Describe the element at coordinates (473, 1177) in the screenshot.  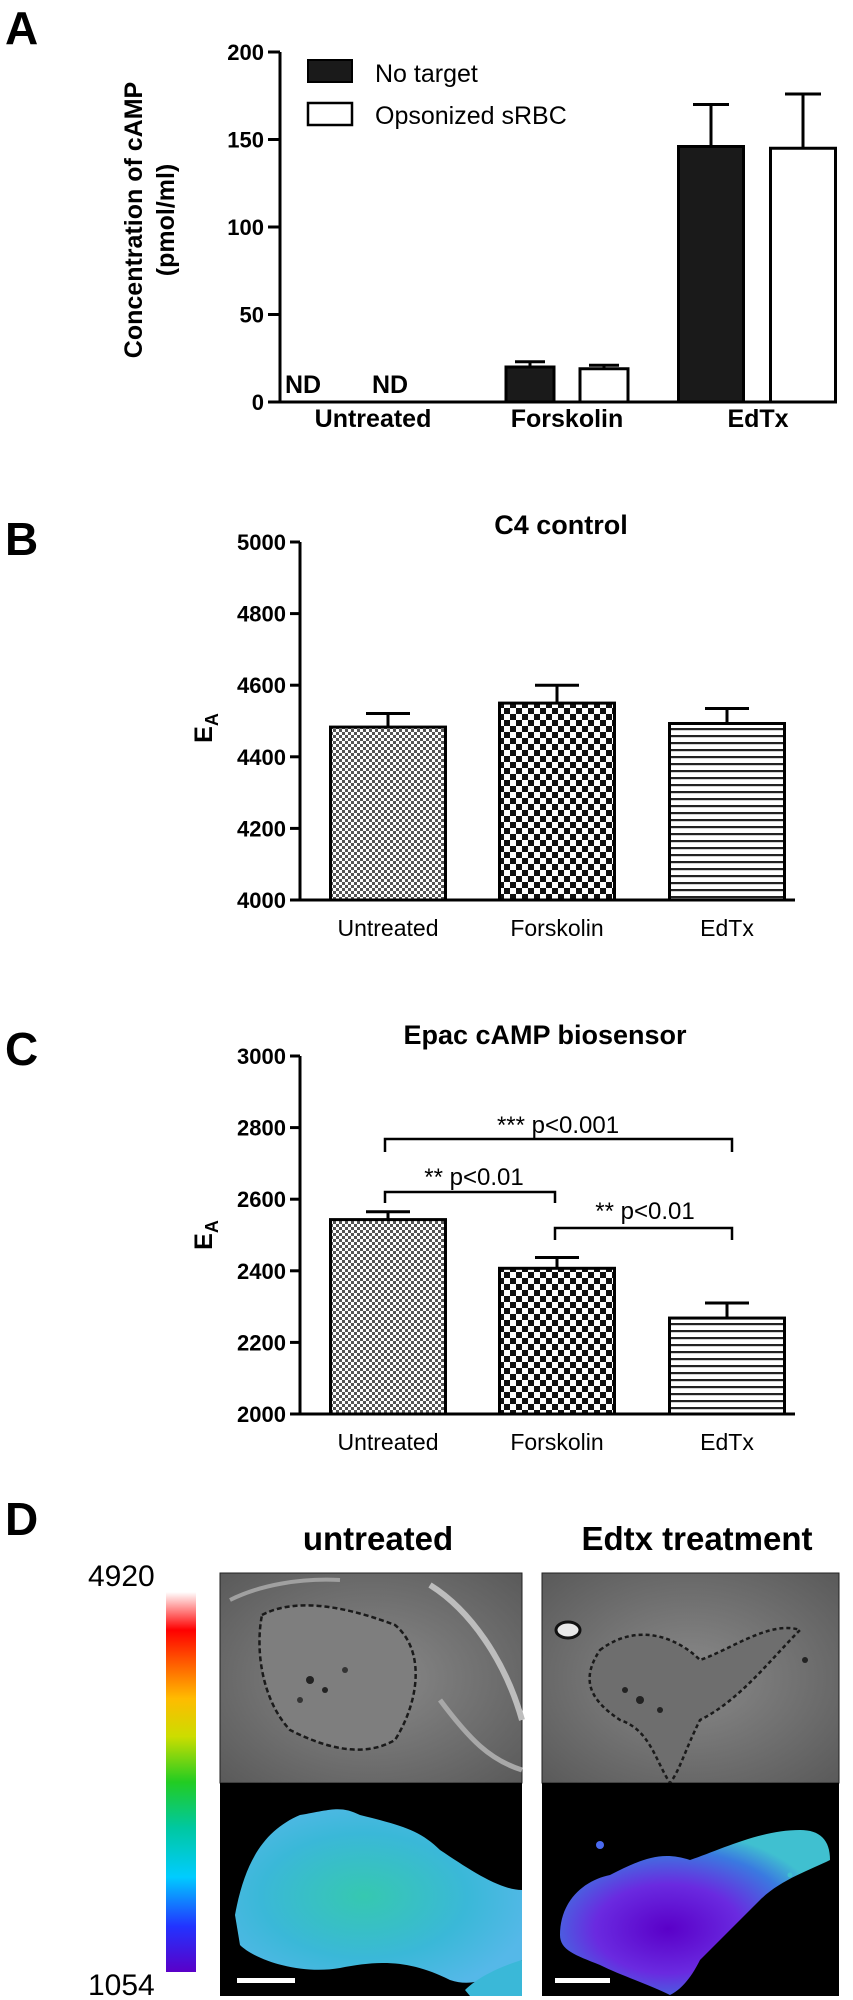
I see `sig-label-untreated-forskolin: ** p<0.01` at that location.